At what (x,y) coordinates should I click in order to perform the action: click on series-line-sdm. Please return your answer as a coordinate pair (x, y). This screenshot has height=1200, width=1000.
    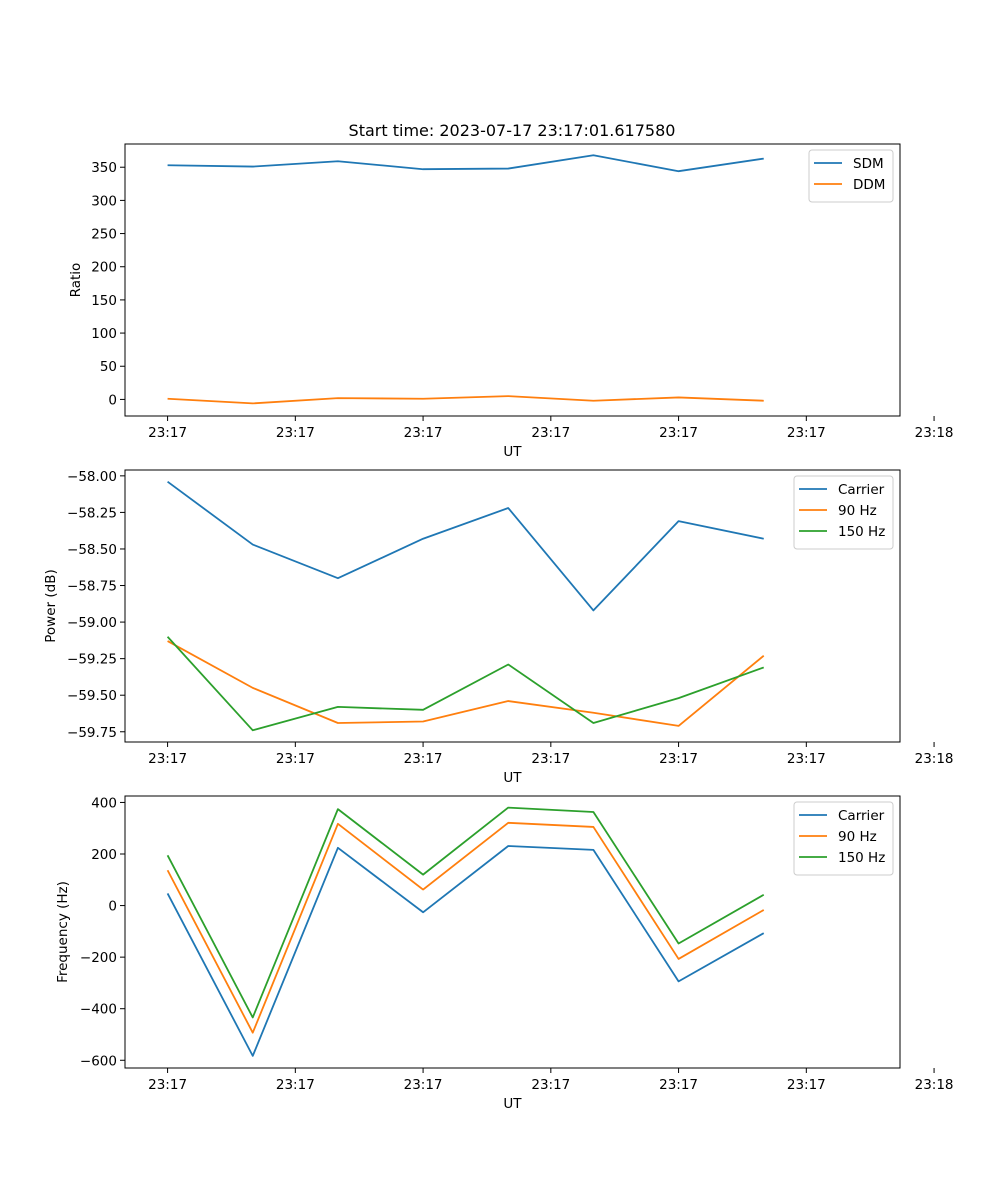
    Looking at the image, I should click on (465, 163).